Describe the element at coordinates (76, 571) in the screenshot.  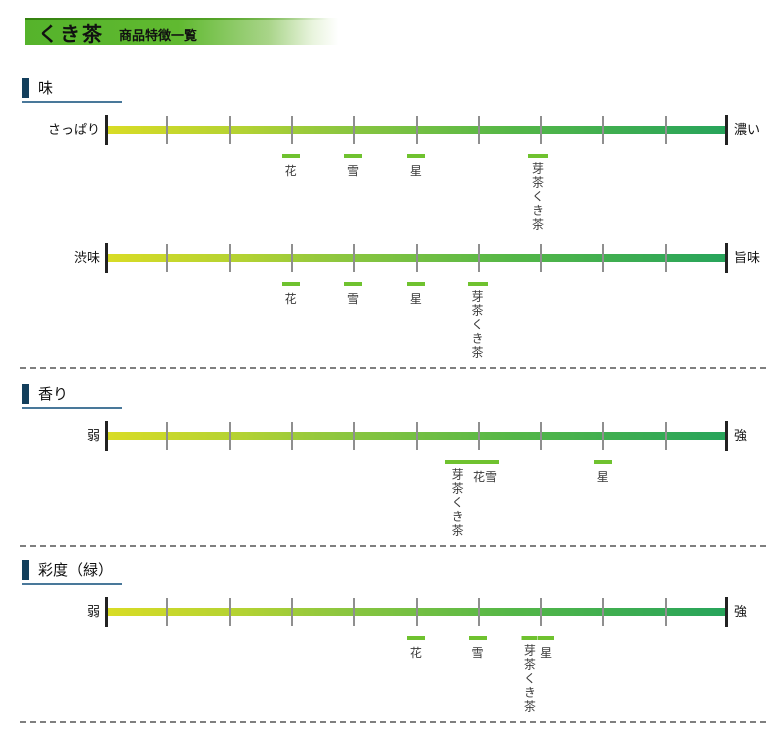
I see `section-title: 彩度（緑）` at that location.